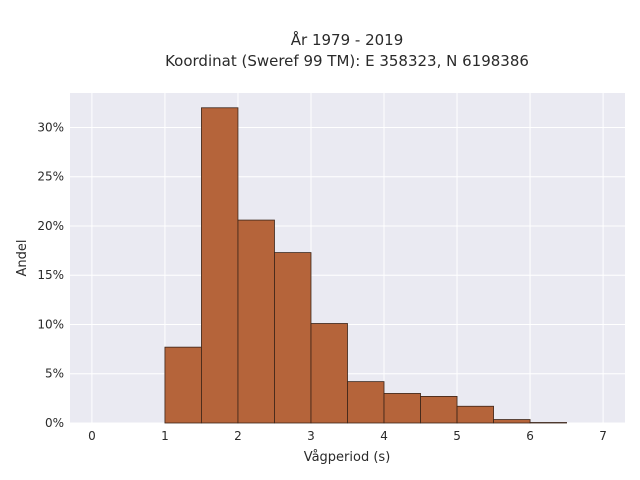 Image resolution: width=640 pixels, height=480 pixels. Describe the element at coordinates (22, 258) in the screenshot. I see `y-axis-label: Andel` at that location.